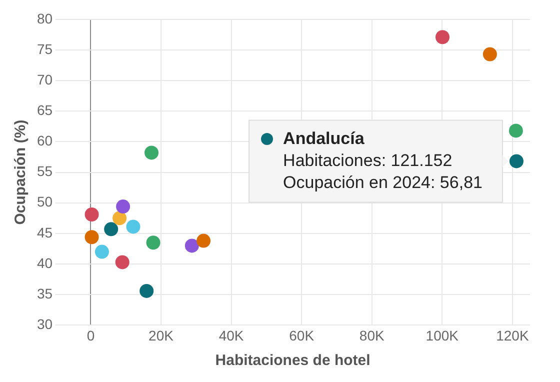  What do you see at coordinates (231, 335) in the screenshot?
I see `x-tick-label: 40K` at bounding box center [231, 335].